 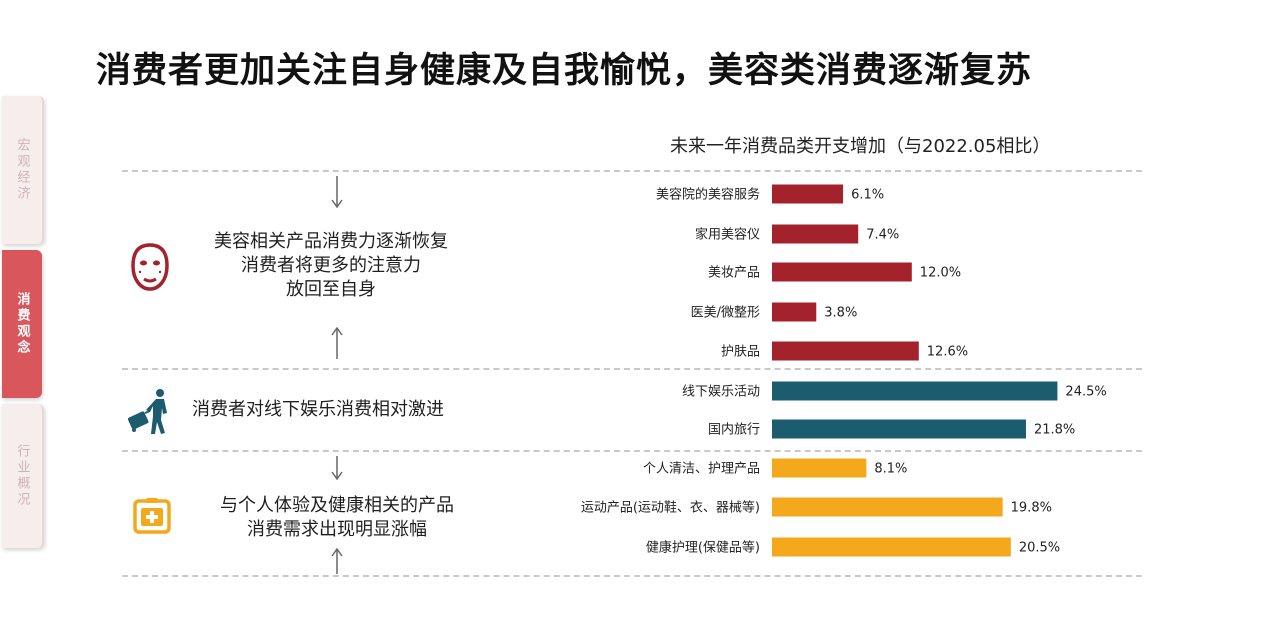 I want to click on value-label: 12.0%, so click(x=940, y=273).